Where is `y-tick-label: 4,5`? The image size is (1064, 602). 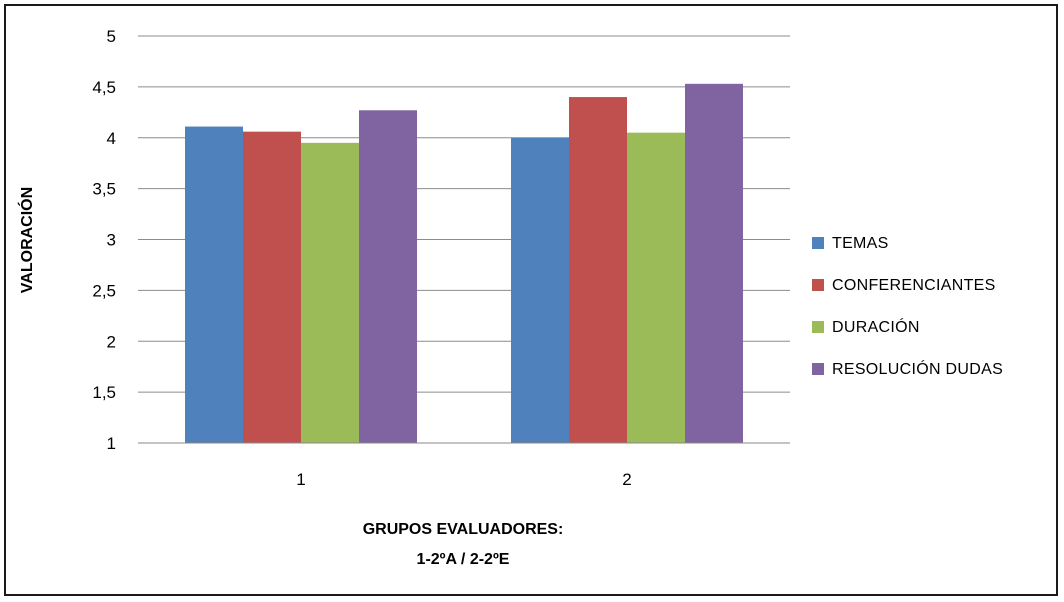
y-tick-label: 4,5 is located at coordinates (104, 87).